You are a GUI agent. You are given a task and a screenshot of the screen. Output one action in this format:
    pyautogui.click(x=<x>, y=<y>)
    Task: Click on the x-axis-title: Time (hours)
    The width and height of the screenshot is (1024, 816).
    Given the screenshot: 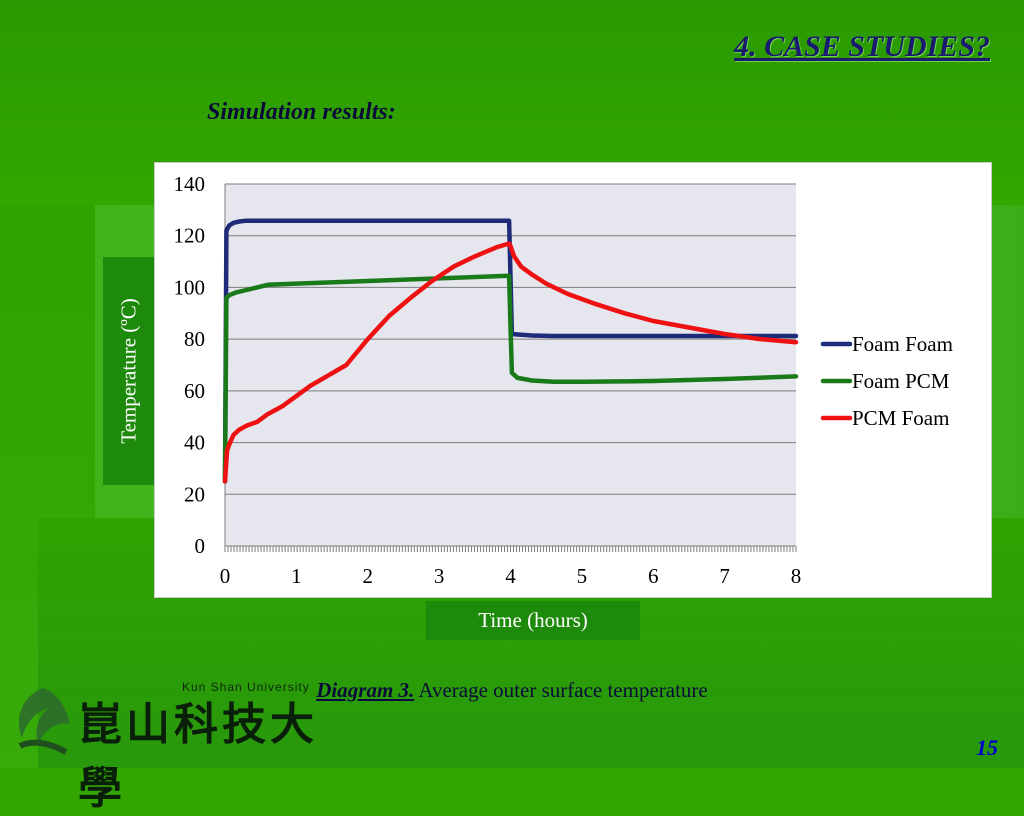 What is the action you would take?
    pyautogui.click(x=533, y=620)
    